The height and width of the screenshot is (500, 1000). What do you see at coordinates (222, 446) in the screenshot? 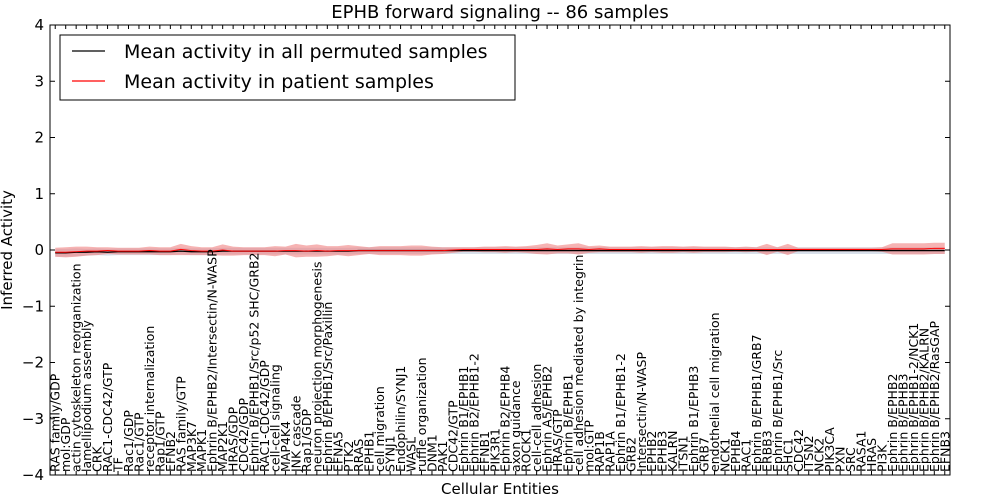
I see `category-label: MAP2K1` at bounding box center [222, 446].